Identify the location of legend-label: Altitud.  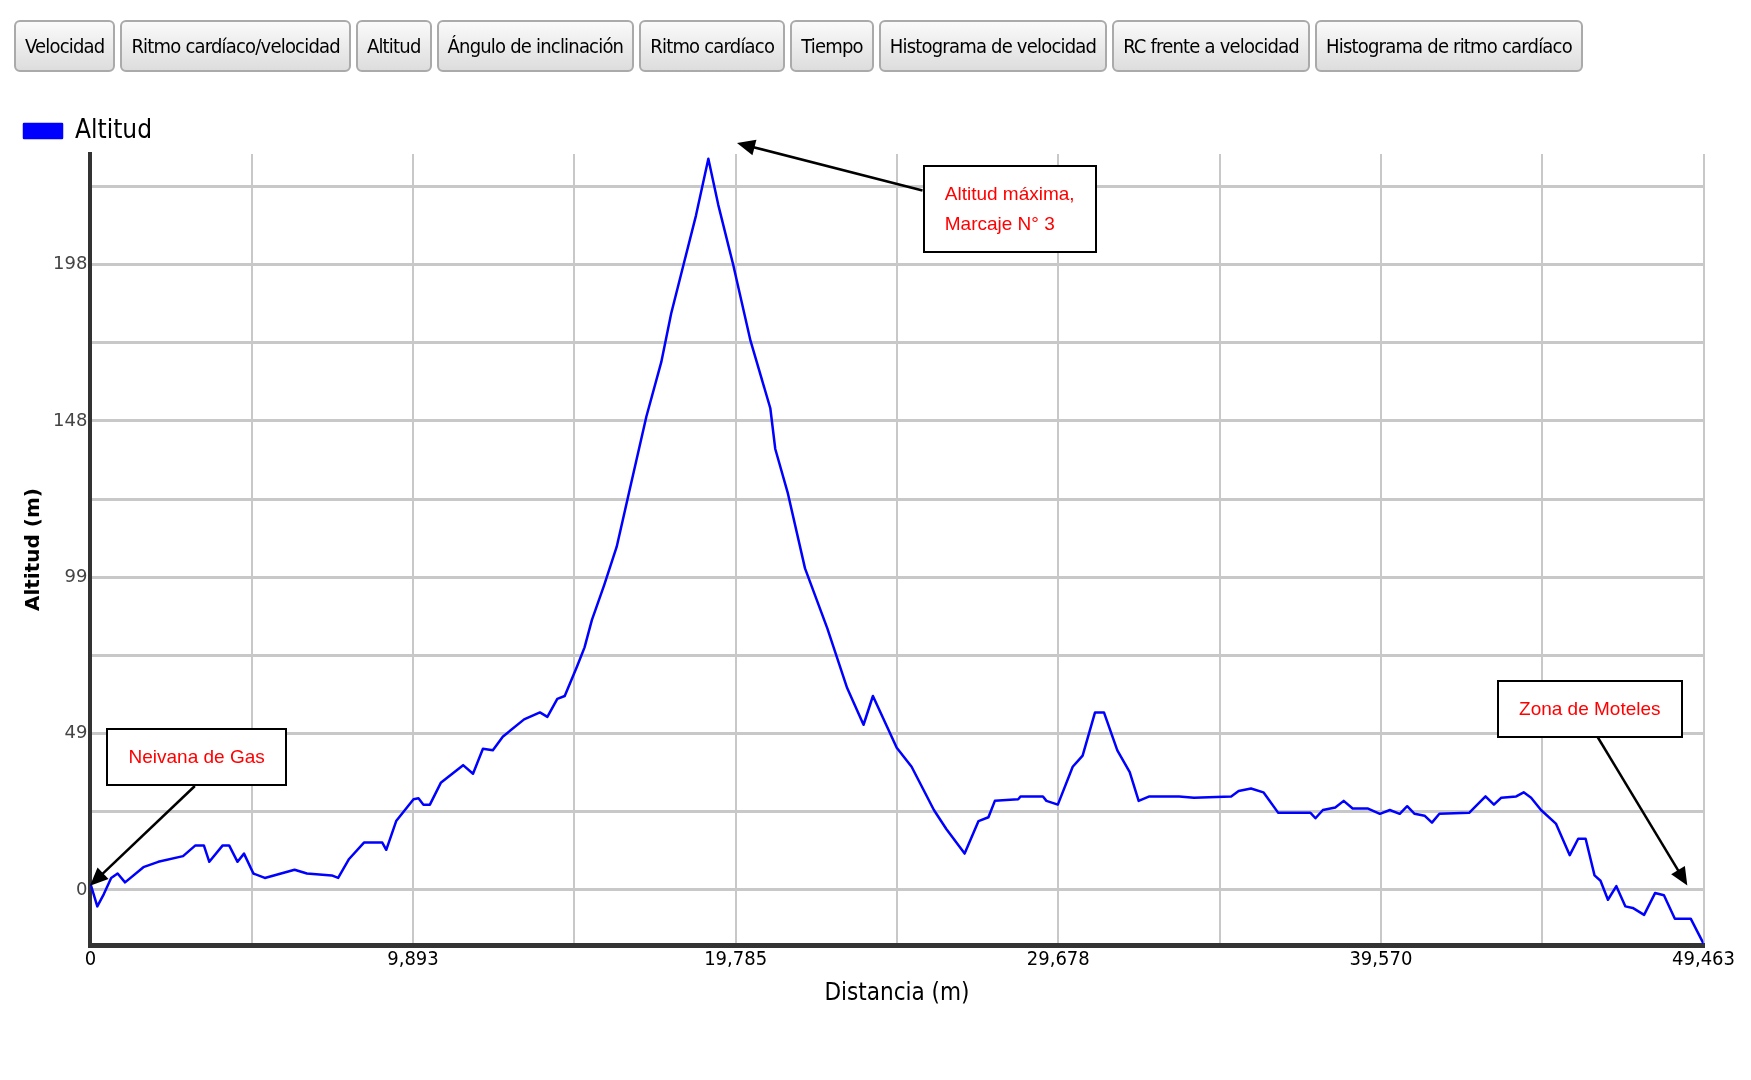
(114, 128).